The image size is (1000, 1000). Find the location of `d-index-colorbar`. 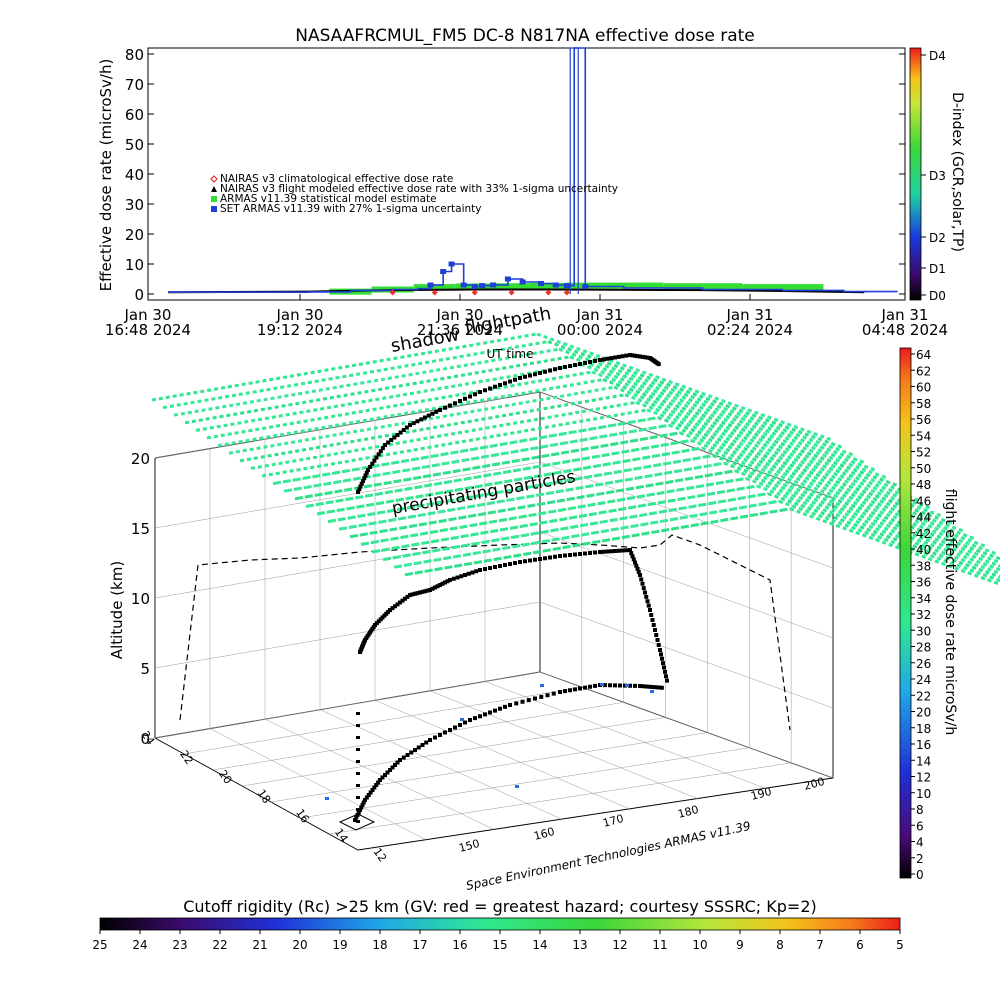

d-index-colorbar is located at coordinates (915, 174).